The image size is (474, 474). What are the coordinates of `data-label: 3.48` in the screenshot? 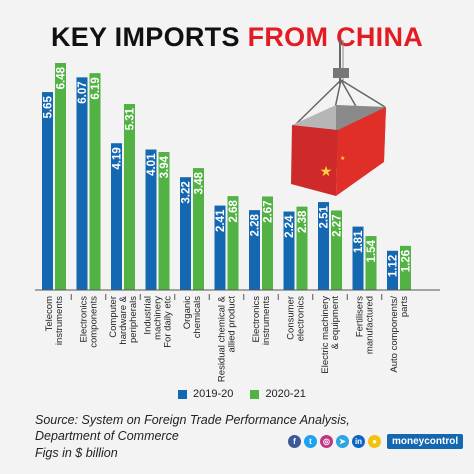 It's located at (200, 182).